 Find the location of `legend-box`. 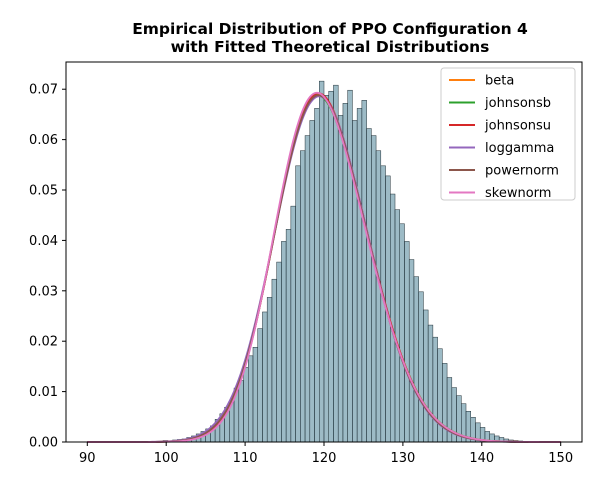

legend-box is located at coordinates (508, 134).